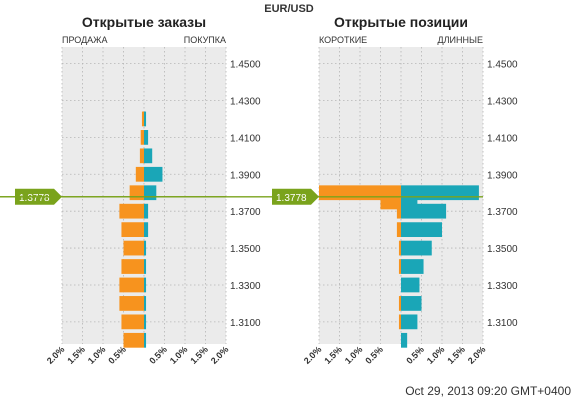 The image size is (578, 410). I want to click on current-price-marker, so click(295, 196).